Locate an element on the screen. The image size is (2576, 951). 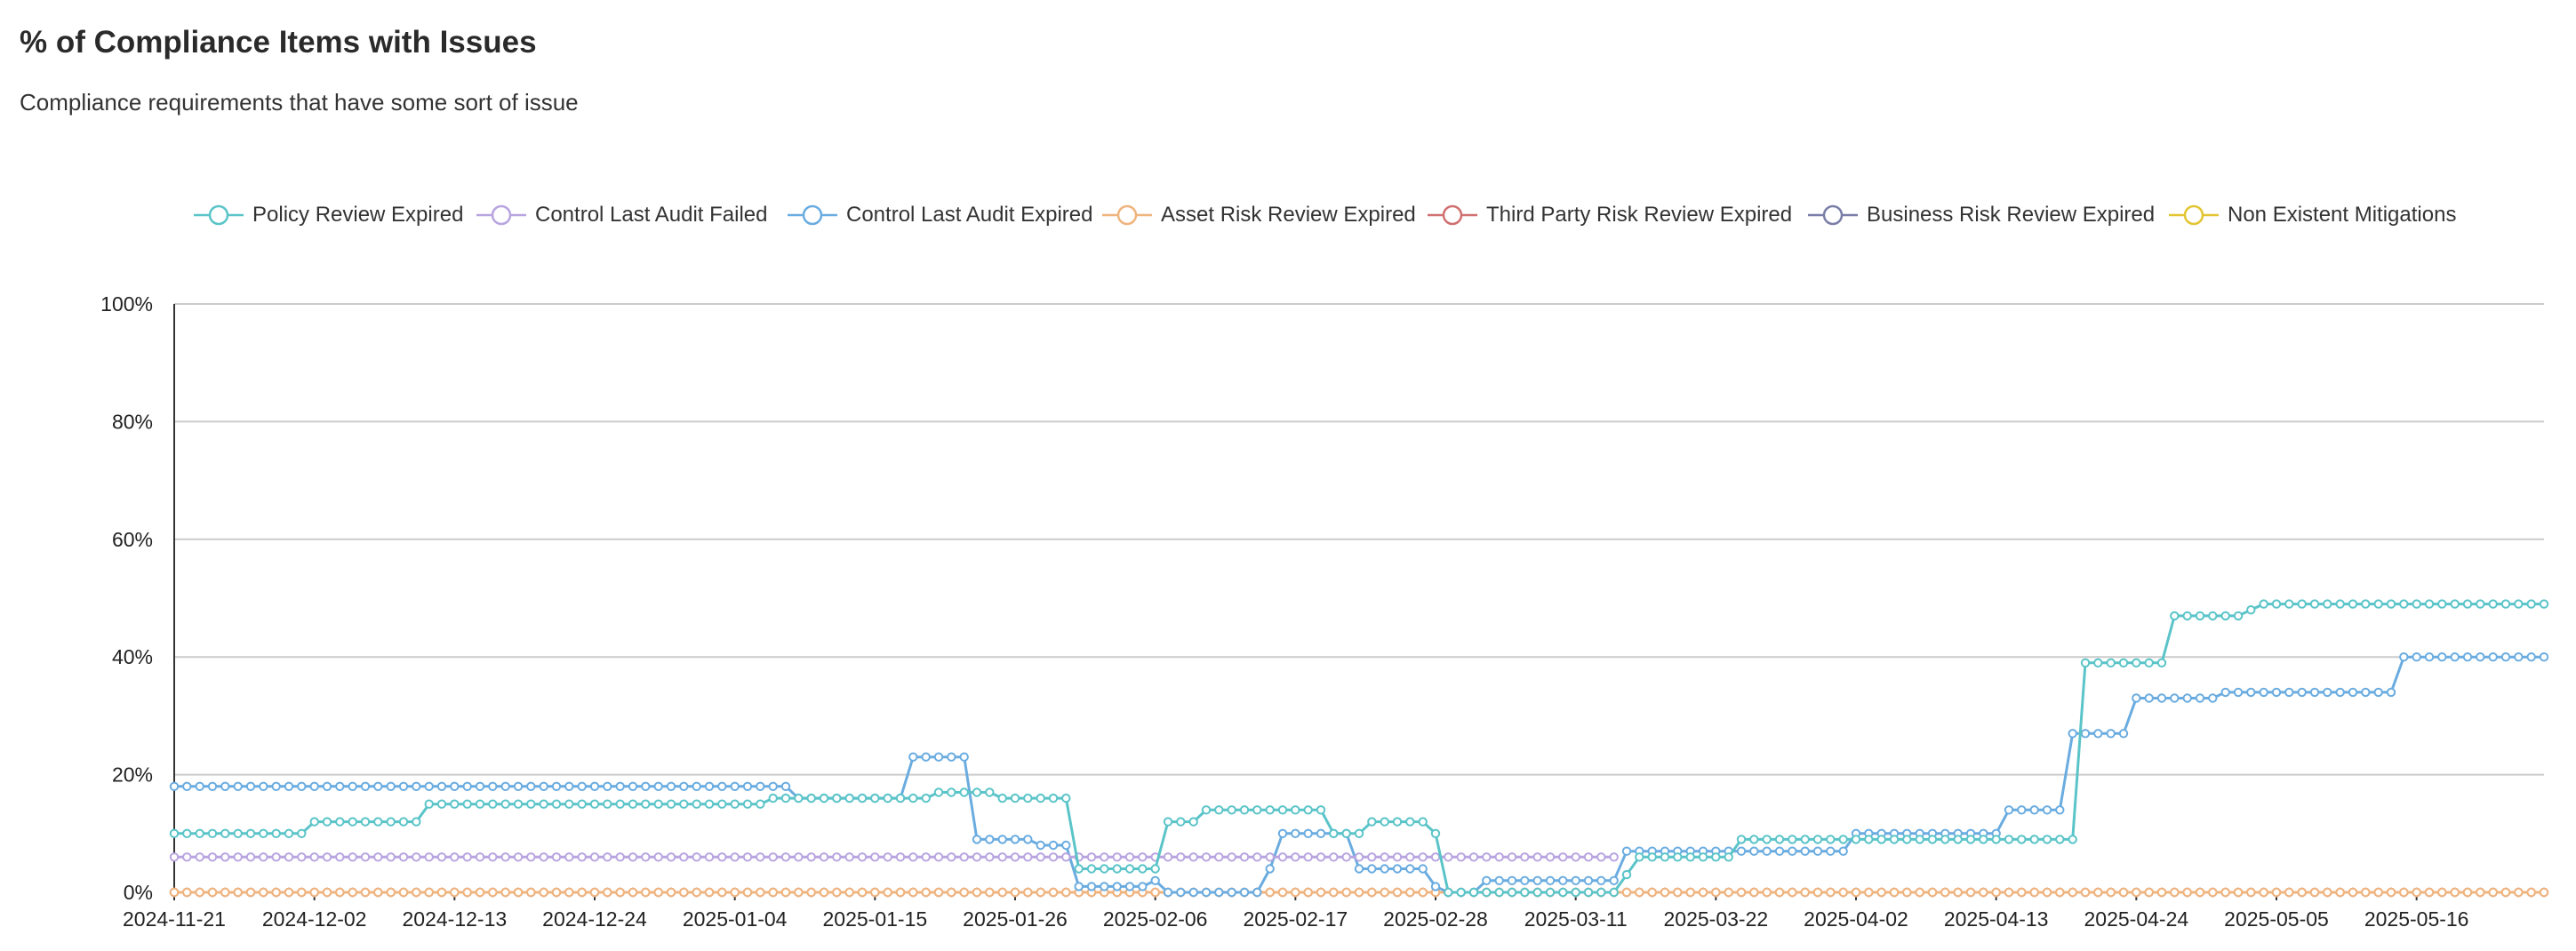
legend-item-business-risk-review-expired: Business Risk Review Expired is located at coordinates (1981, 215).